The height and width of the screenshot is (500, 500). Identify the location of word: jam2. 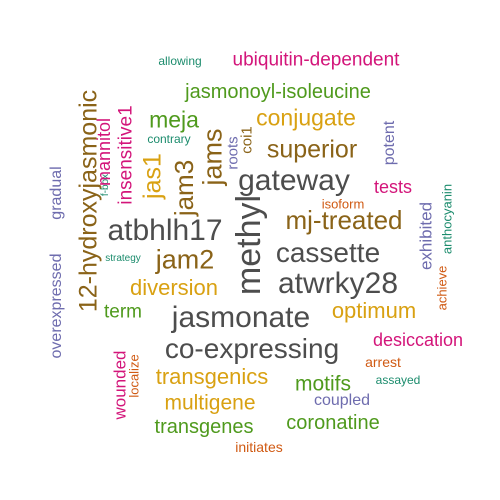
(185, 259).